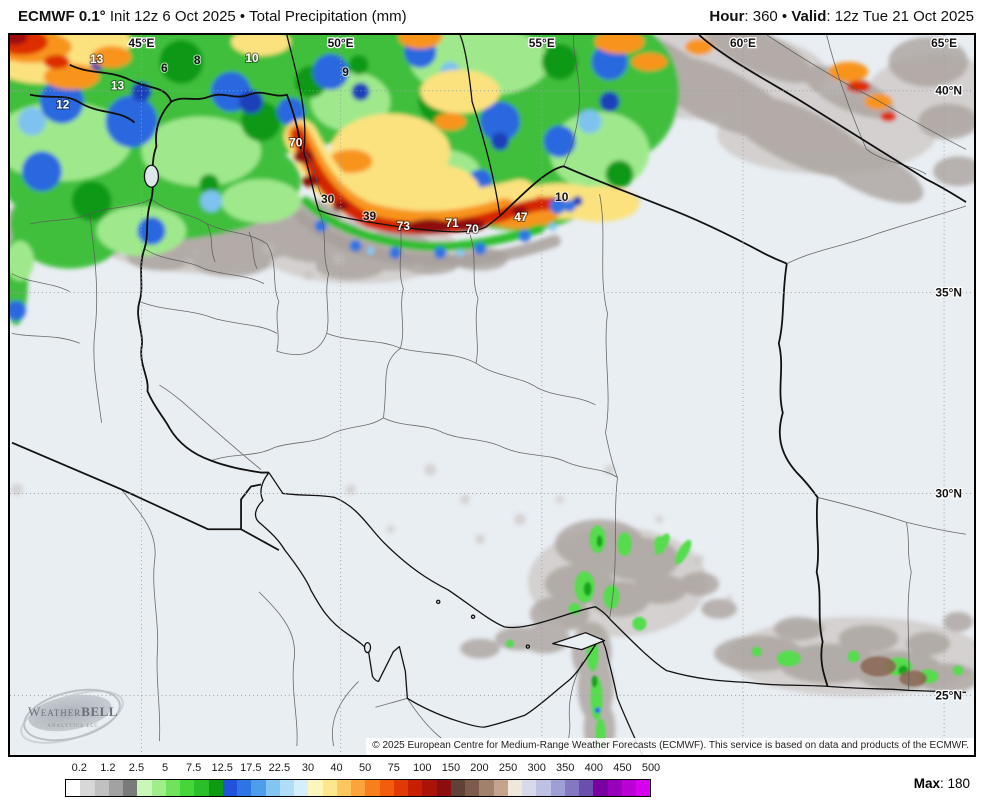 Image resolution: width=984 pixels, height=808 pixels. What do you see at coordinates (508, 768) in the screenshot?
I see `colorbar-tick: 250` at bounding box center [508, 768].